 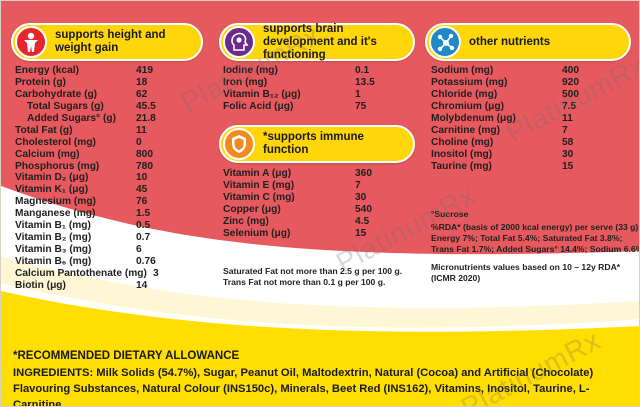 What do you see at coordinates (55, 142) in the screenshot?
I see `nutrient-name: Cholesterol (mg)` at bounding box center [55, 142].